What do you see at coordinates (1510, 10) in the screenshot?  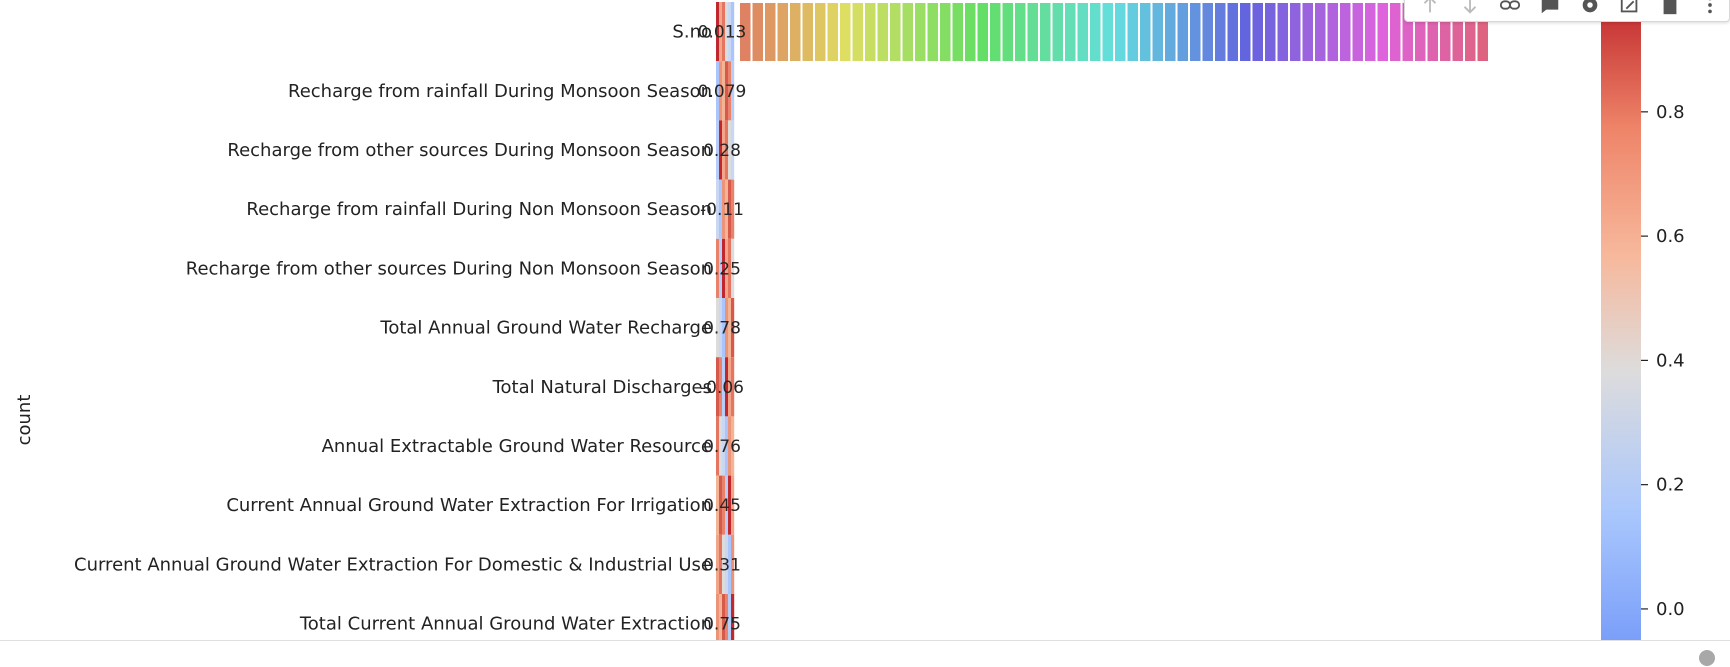 I see `link-icon` at bounding box center [1510, 10].